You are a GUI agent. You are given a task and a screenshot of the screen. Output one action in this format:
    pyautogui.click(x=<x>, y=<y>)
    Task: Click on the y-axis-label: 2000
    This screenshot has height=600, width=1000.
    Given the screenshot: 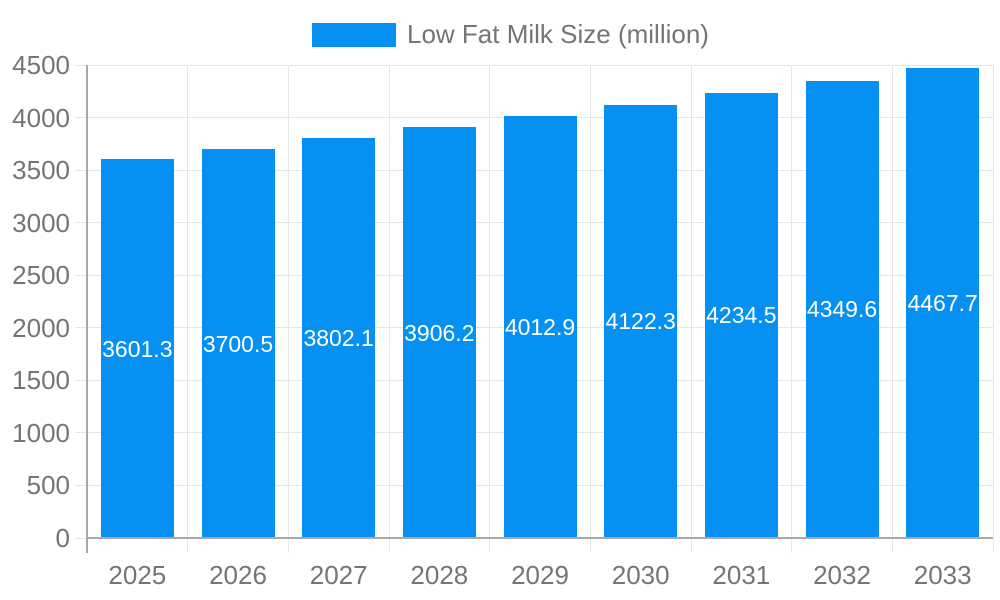 What is the action you would take?
    pyautogui.click(x=41, y=327)
    